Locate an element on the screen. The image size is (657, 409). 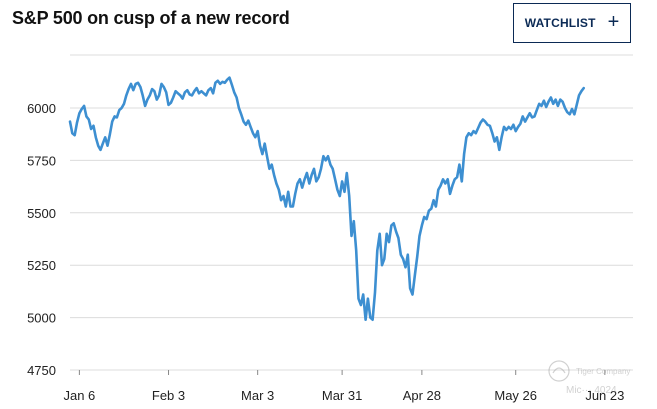
watermark-logo-icon is located at coordinates (559, 371).